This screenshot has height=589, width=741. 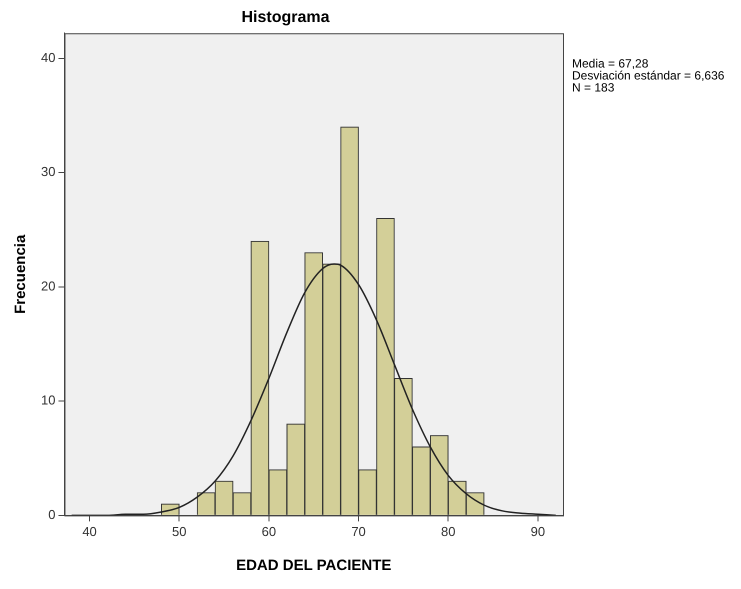 What do you see at coordinates (48, 172) in the screenshot?
I see `y-tick-label: 30` at bounding box center [48, 172].